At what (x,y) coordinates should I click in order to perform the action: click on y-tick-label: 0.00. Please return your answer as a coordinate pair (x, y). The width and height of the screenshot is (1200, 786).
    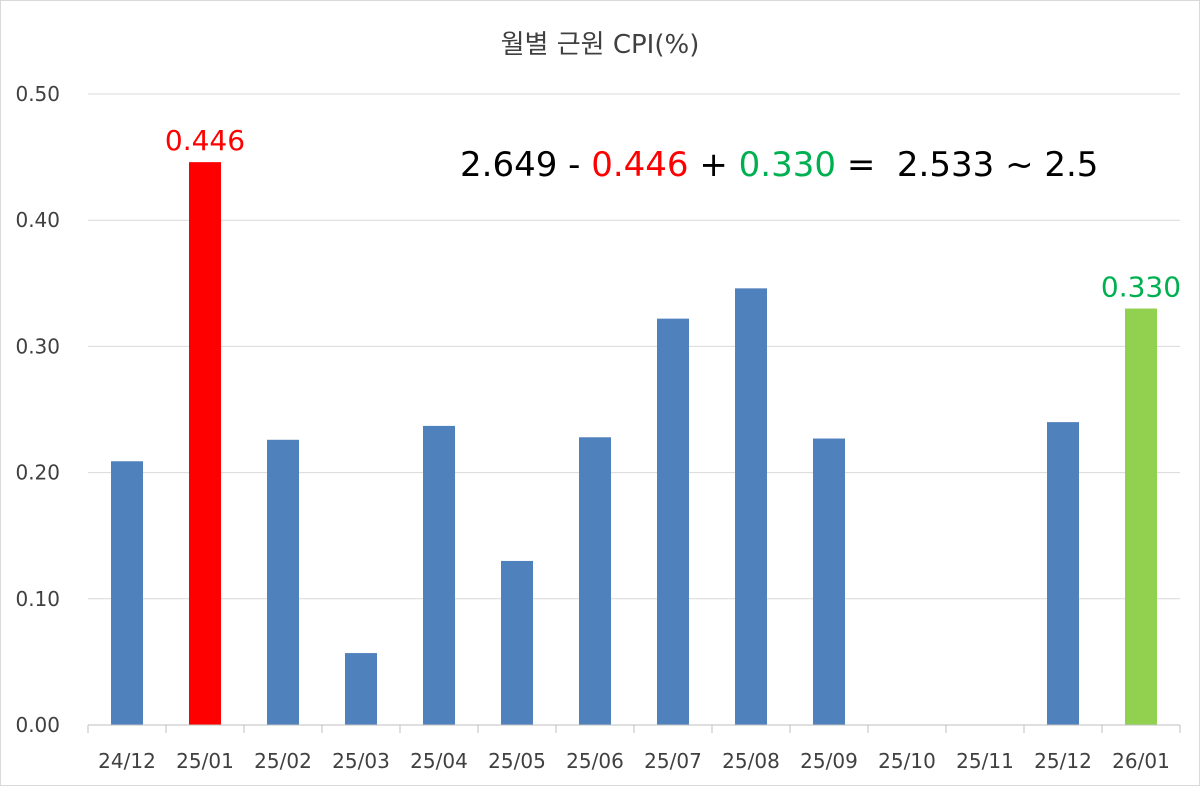
    Looking at the image, I should click on (37, 725).